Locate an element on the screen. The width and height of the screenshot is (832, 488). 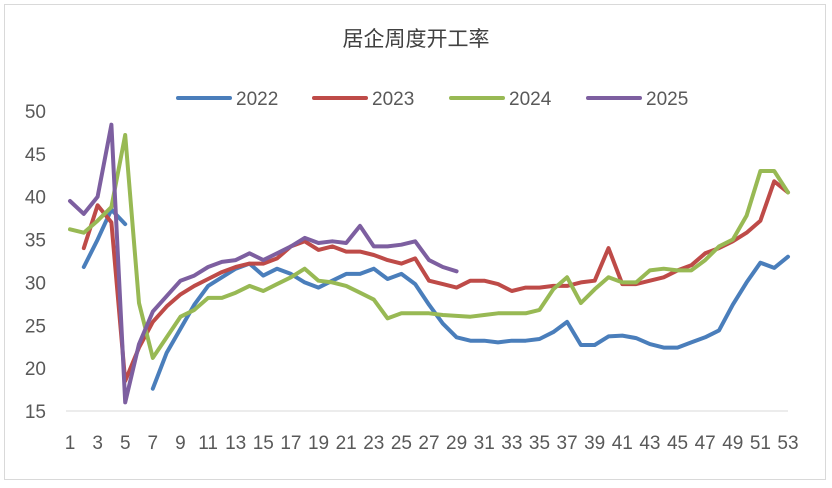
y-tick-label: 15 is located at coordinates (35, 412).